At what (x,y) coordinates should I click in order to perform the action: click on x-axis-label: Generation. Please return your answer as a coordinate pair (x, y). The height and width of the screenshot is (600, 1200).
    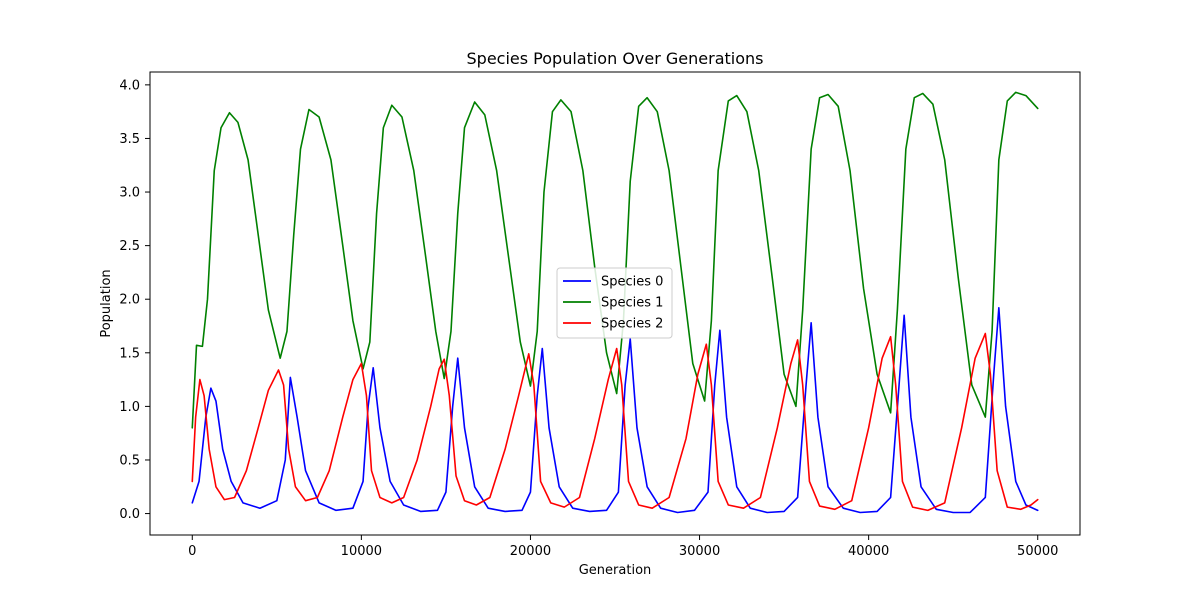
    Looking at the image, I should click on (615, 570).